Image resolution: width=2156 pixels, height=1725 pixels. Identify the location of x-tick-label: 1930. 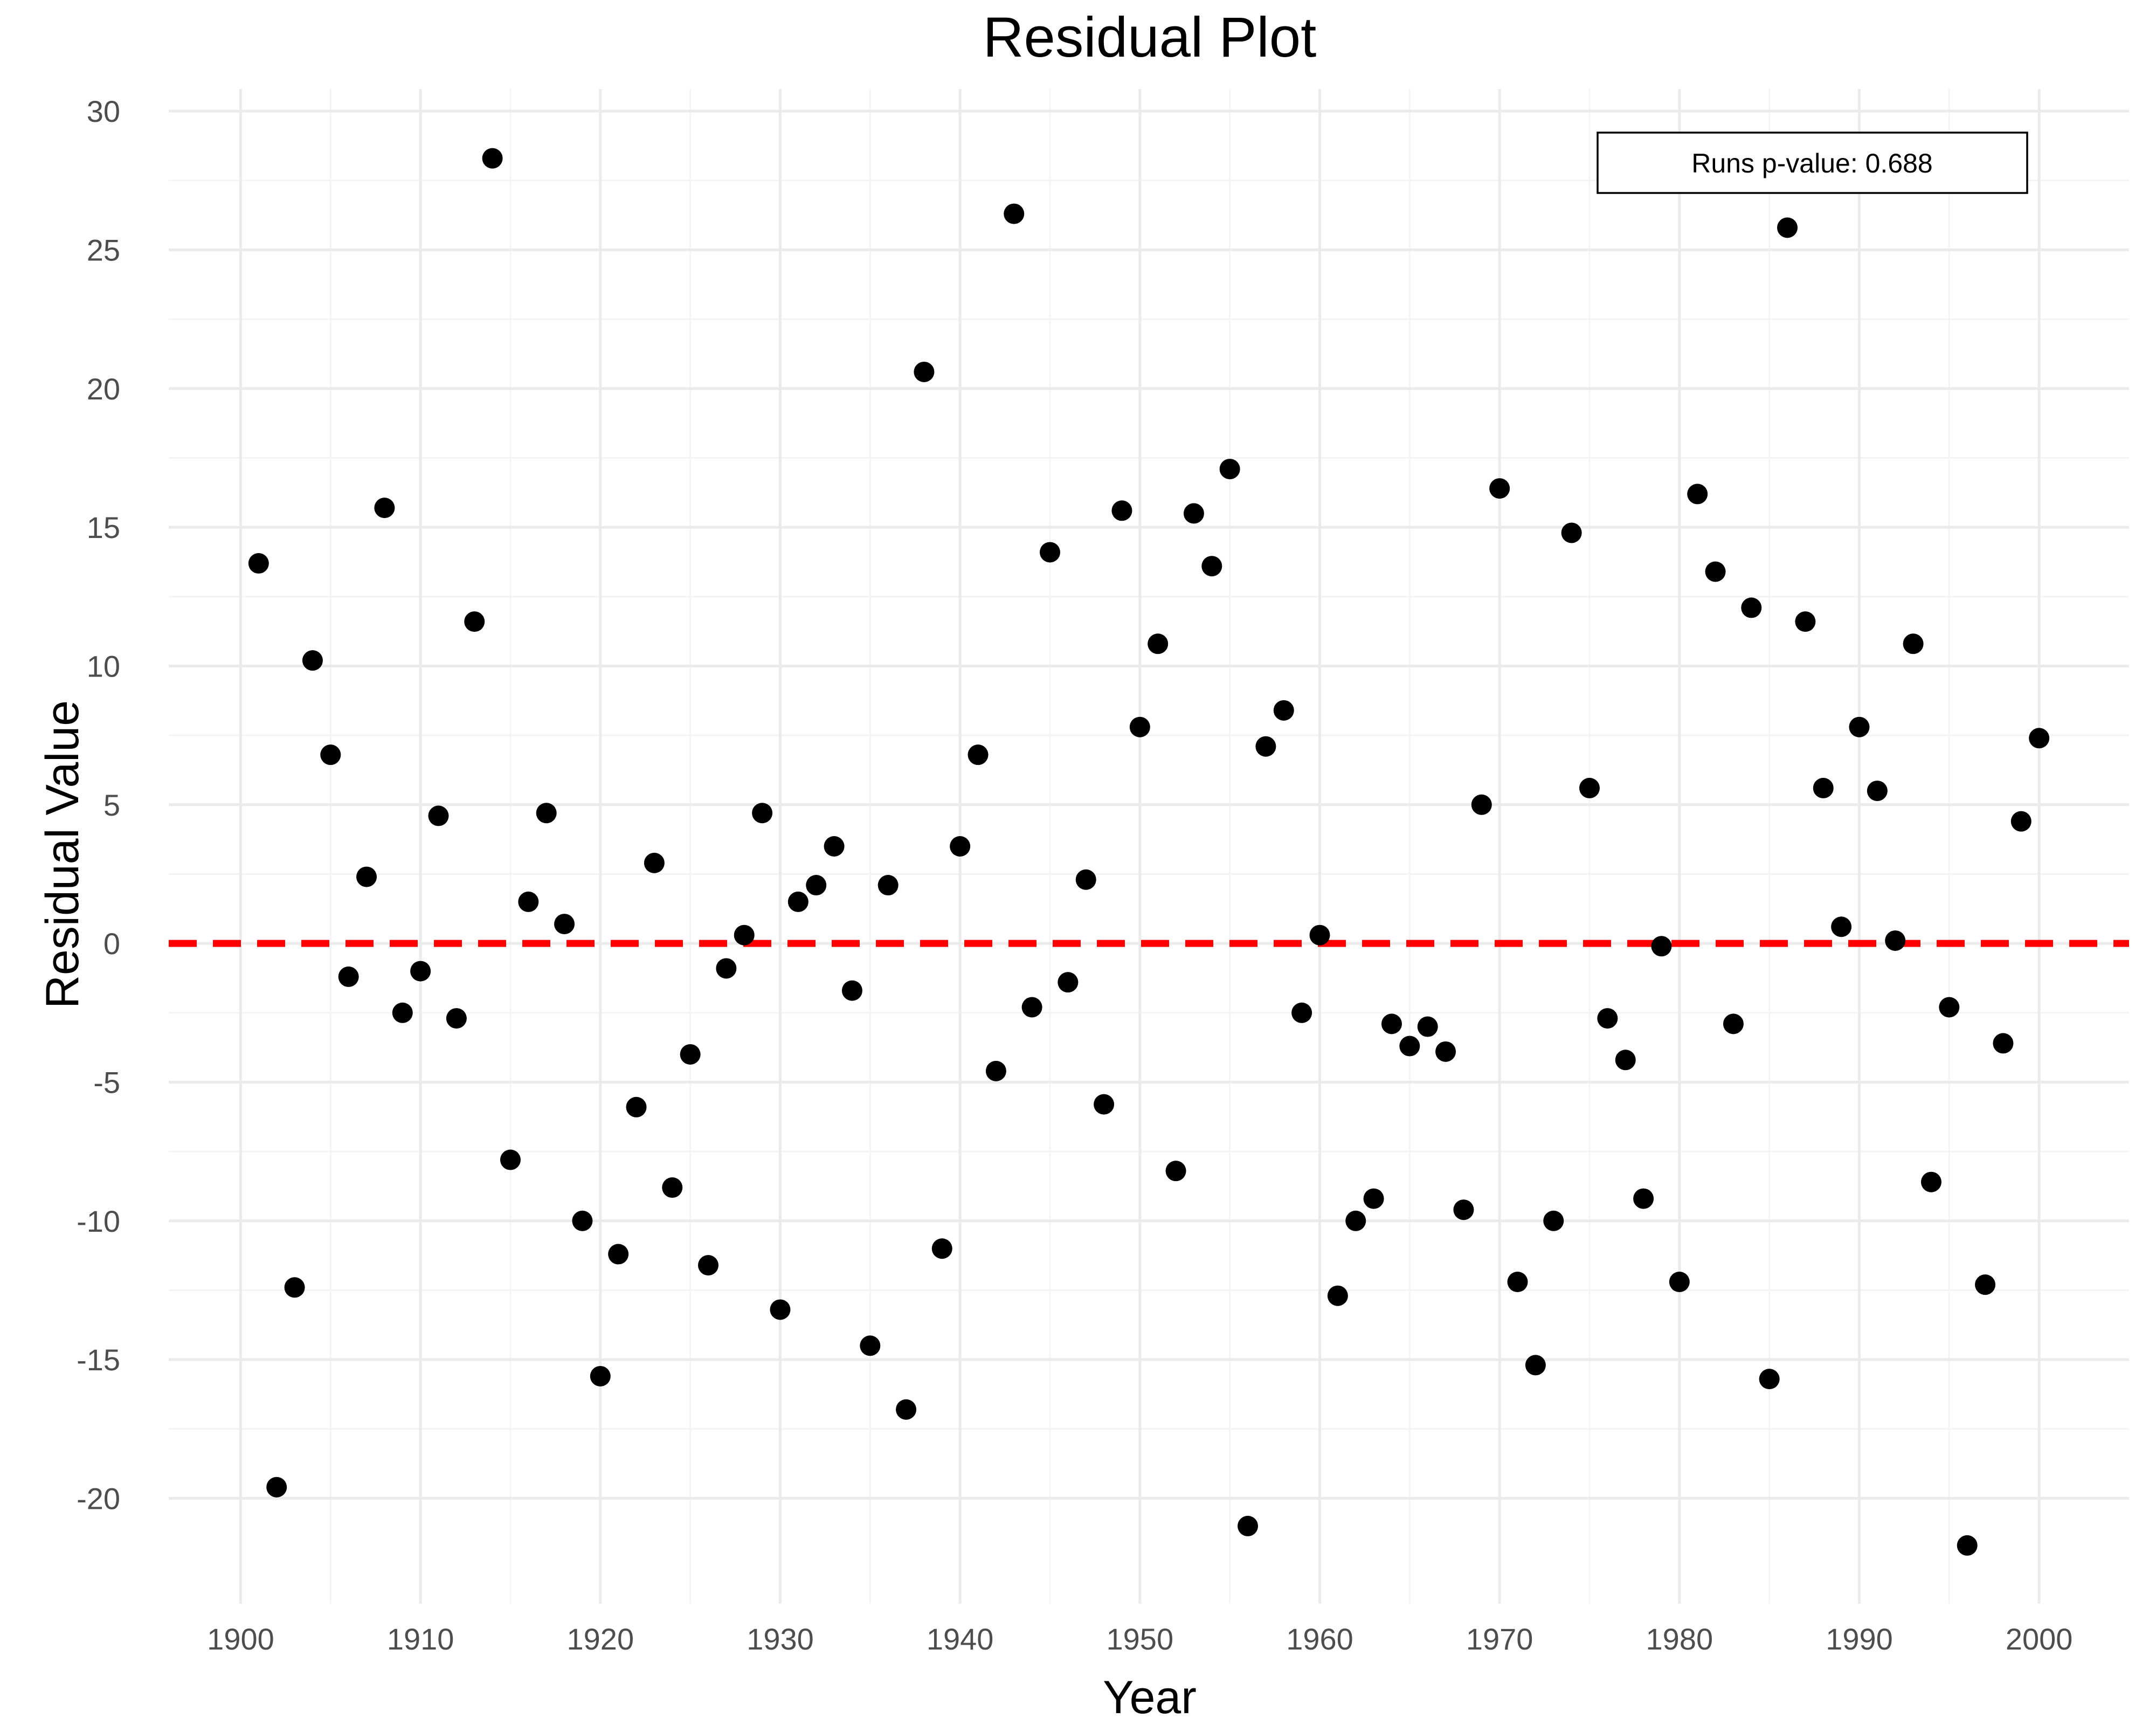
(781, 1639).